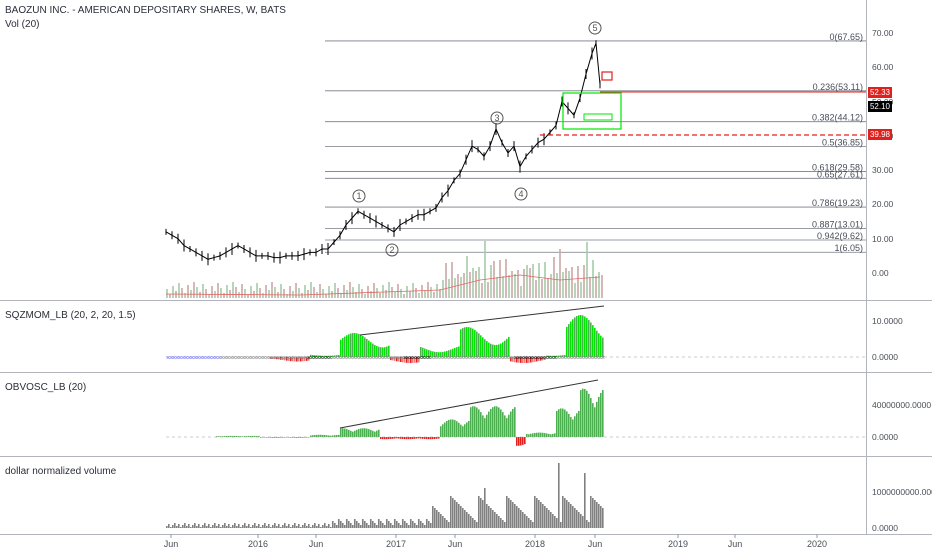 This screenshot has width=932, height=550. What do you see at coordinates (496, 118) in the screenshot?
I see `wave-label: 3` at bounding box center [496, 118].